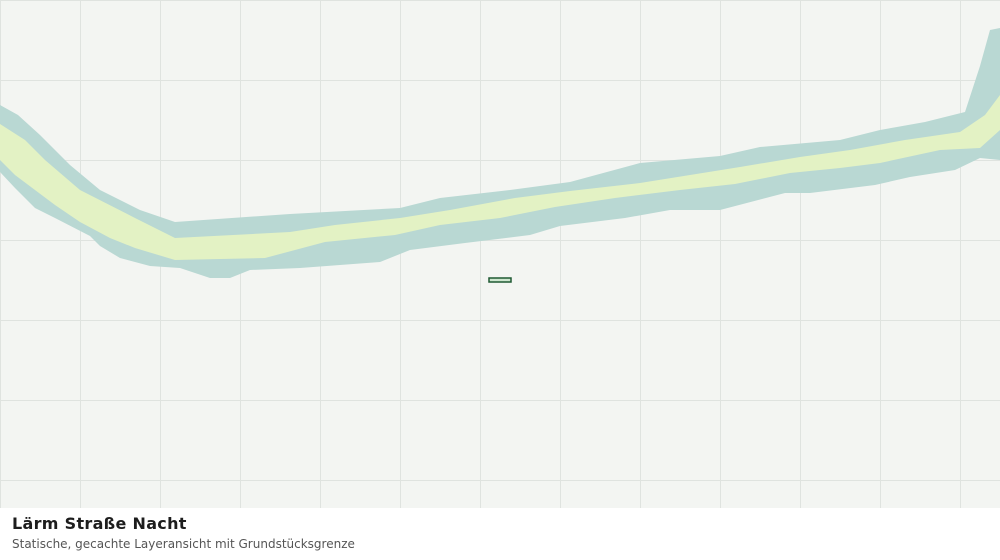 Image resolution: width=1000 pixels, height=560 pixels. Describe the element at coordinates (500, 280) in the screenshot. I see `parcel-boundary` at that location.